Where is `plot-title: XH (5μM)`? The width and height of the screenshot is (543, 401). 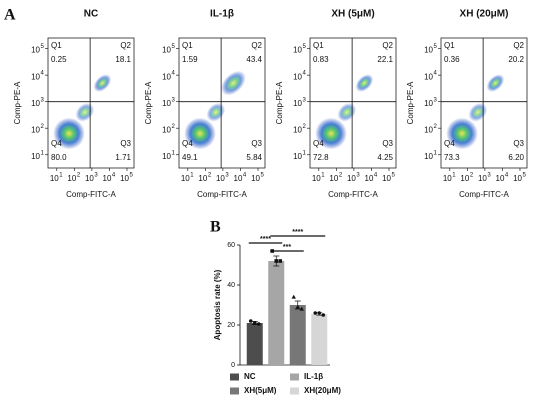
plot-title: XH (5μM) is located at coordinates (352, 14).